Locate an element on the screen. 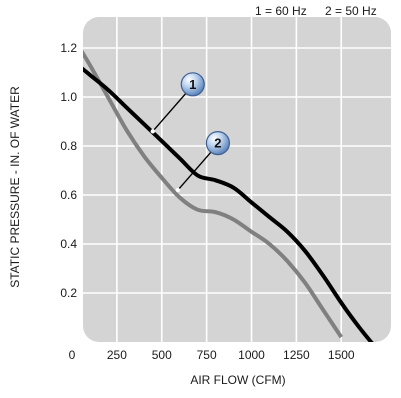 Image resolution: width=401 pixels, height=398 pixels. marker-label-2: 2 is located at coordinates (217, 143).